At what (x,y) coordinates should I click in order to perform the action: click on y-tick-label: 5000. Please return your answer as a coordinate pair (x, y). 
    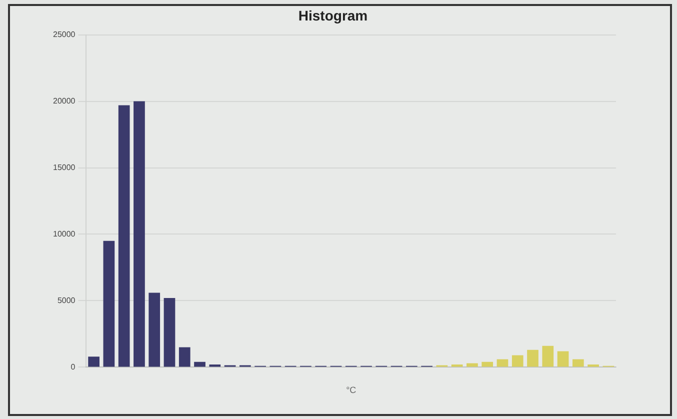
    Looking at the image, I should click on (66, 300).